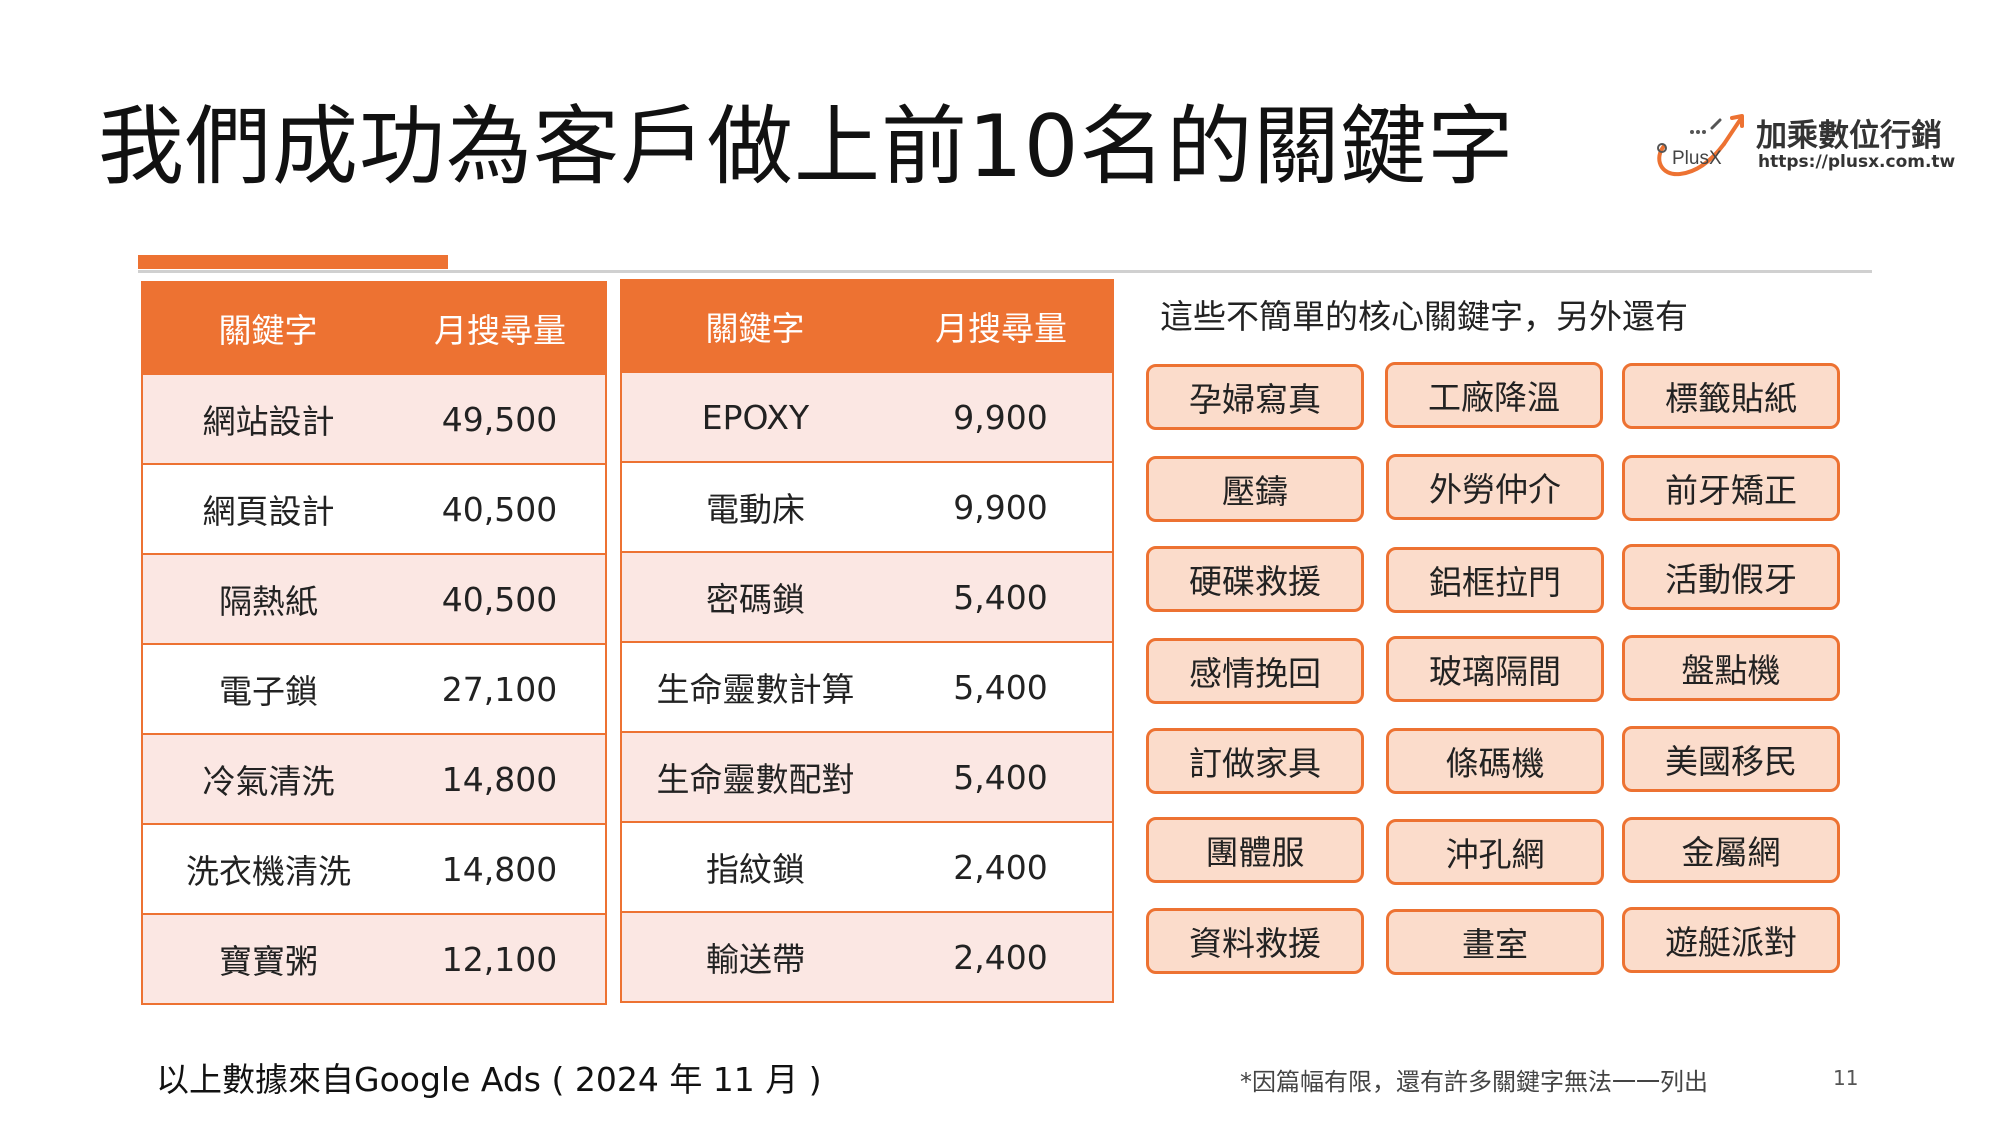 The image size is (2000, 1125). Describe the element at coordinates (1424, 316) in the screenshot. I see `extra-keywords-heading: 這些不簡單的核心關鍵字，另外還有` at that location.